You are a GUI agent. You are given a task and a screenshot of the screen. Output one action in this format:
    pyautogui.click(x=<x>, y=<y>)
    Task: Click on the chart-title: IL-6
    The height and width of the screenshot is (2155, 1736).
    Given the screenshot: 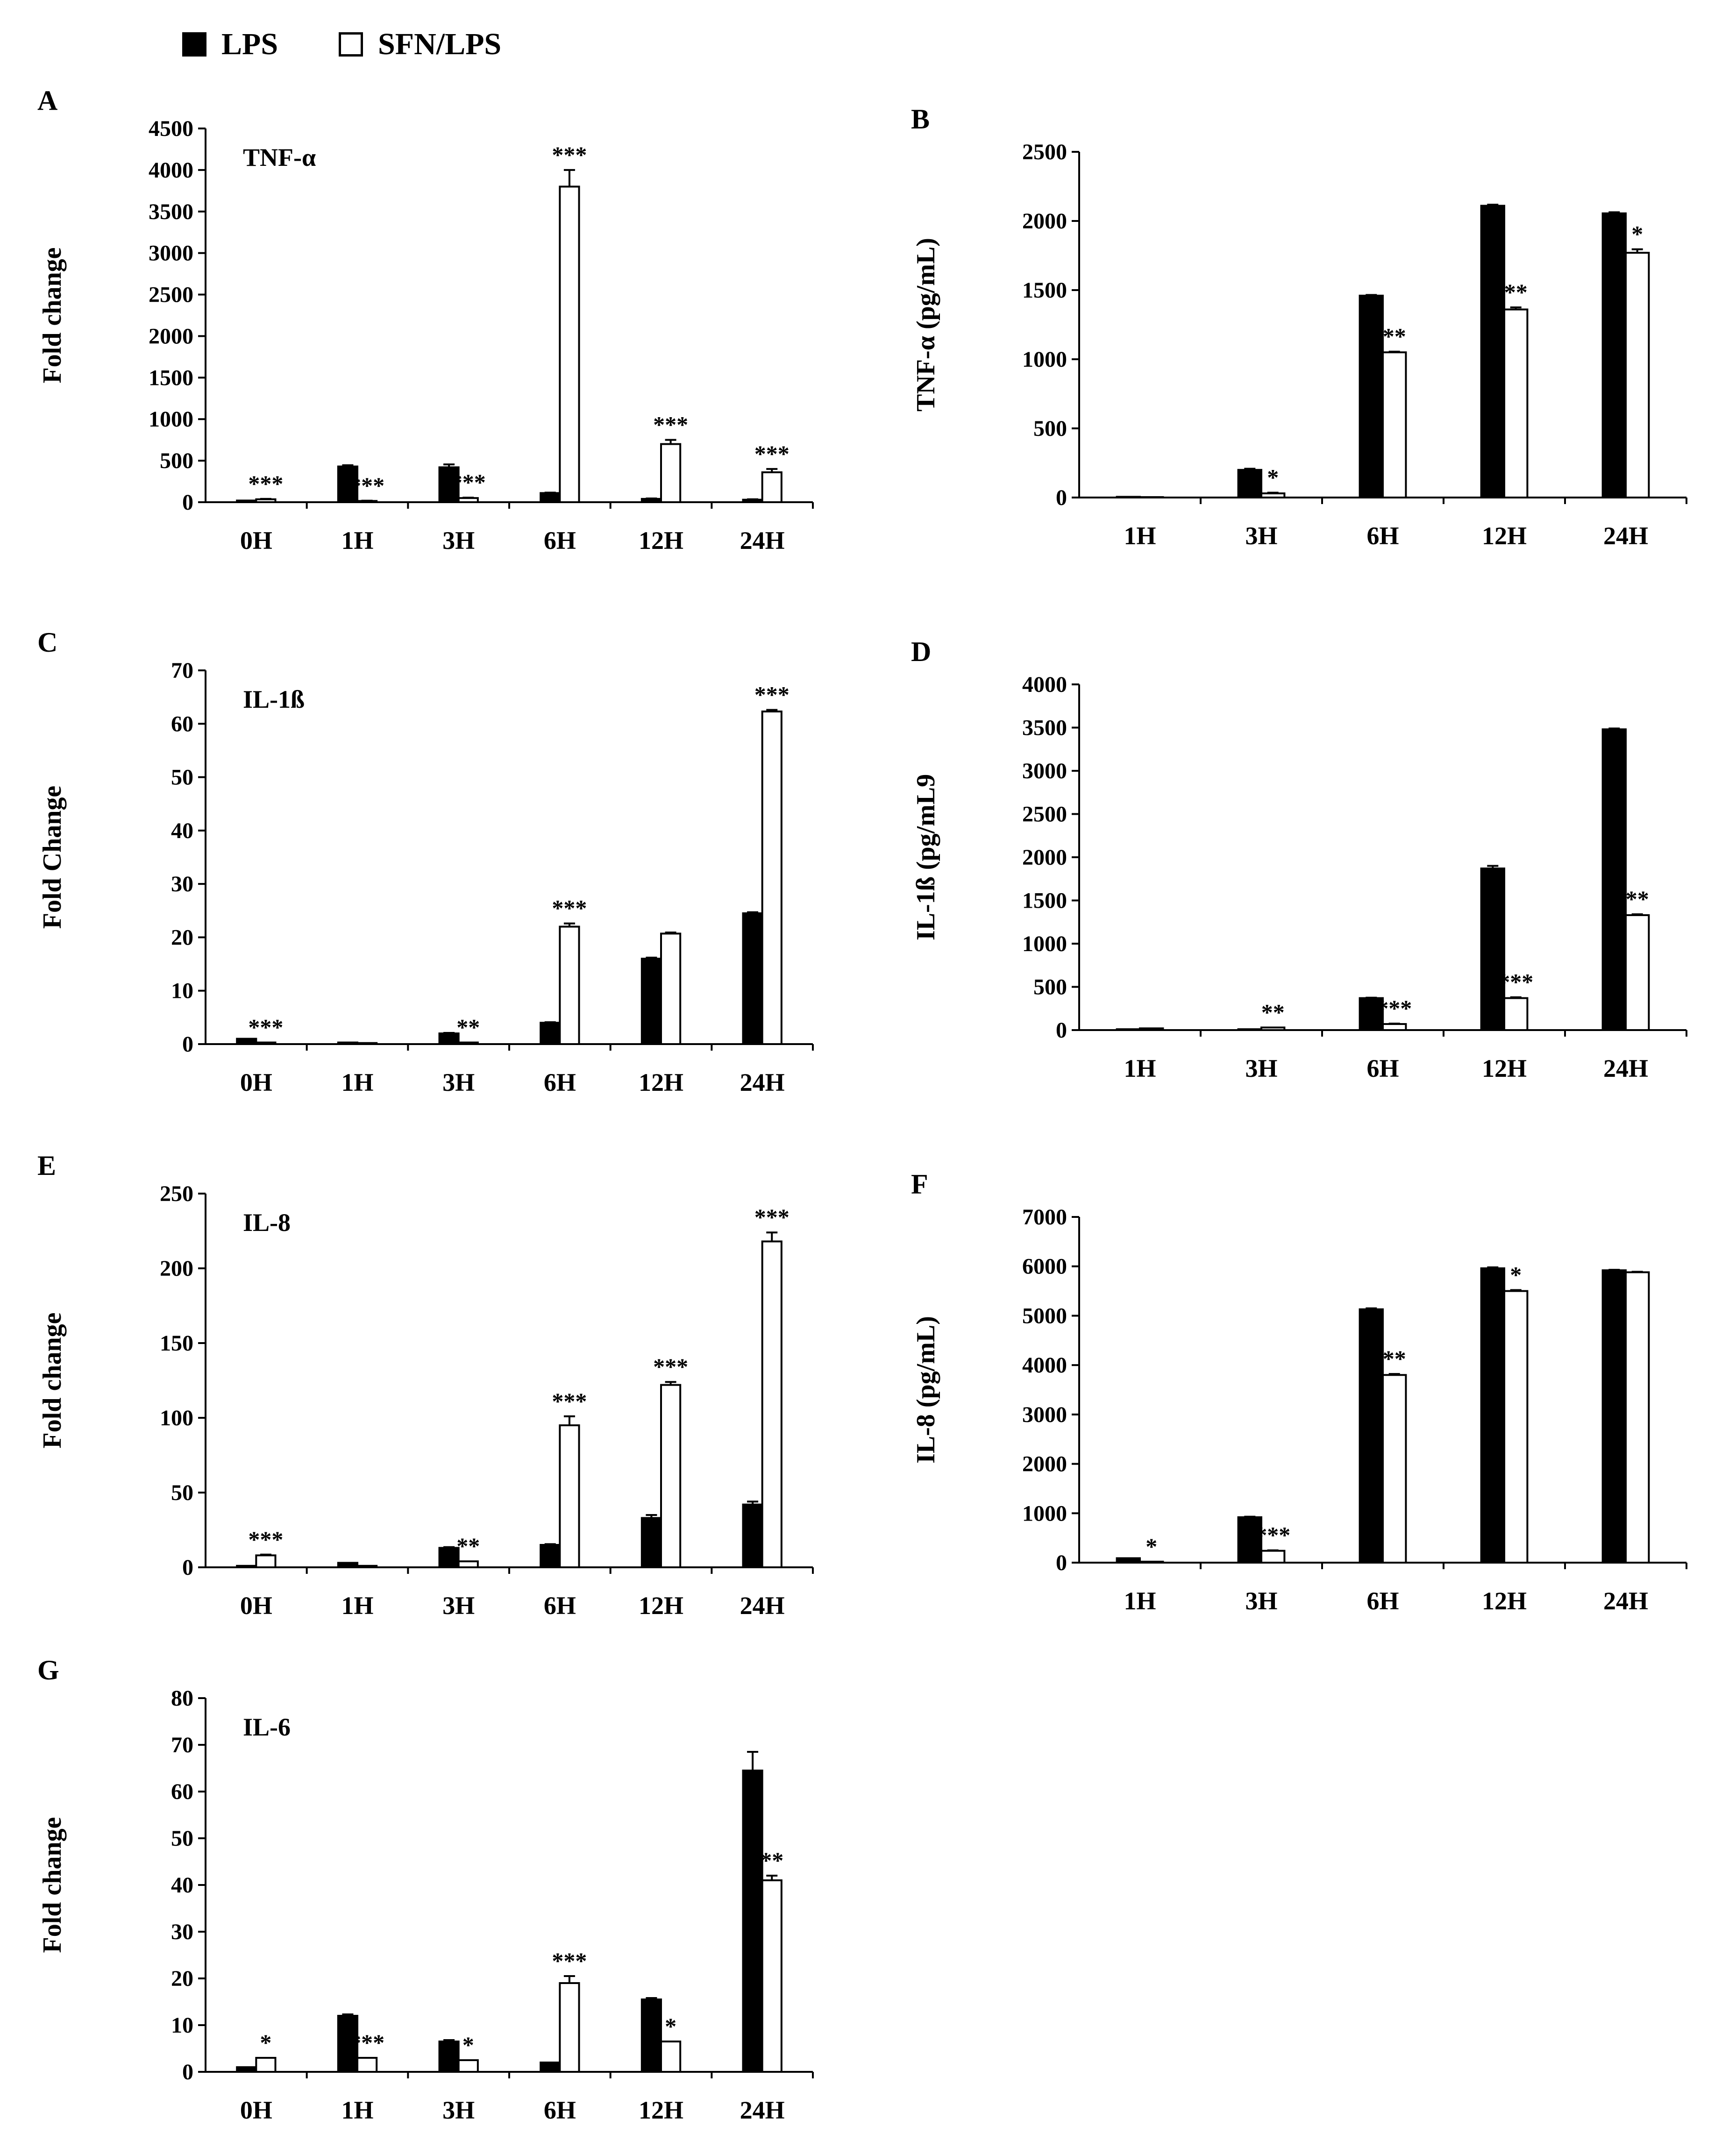 What is the action you would take?
    pyautogui.click(x=267, y=1727)
    